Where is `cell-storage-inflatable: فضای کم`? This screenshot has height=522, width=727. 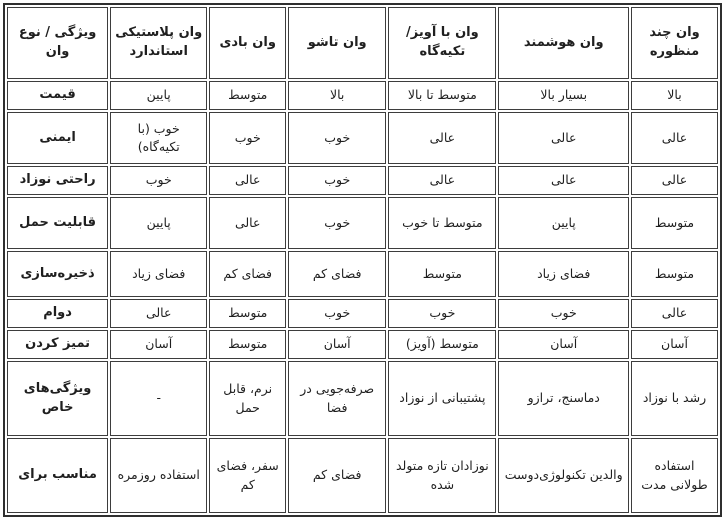
cell-storage-inflatable: فضای کم is located at coordinates (248, 274).